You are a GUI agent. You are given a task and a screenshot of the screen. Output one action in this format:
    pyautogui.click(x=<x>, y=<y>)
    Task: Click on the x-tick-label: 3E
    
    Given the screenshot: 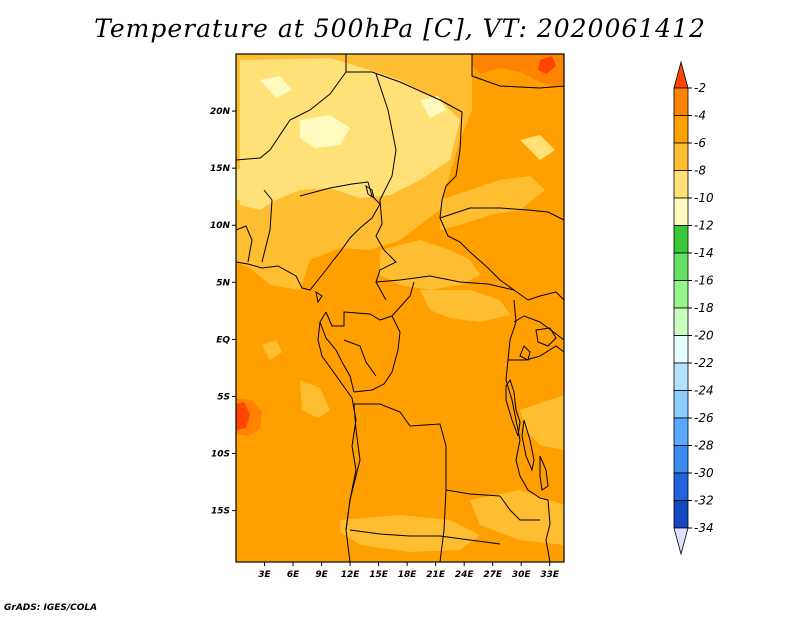 What is the action you would take?
    pyautogui.click(x=264, y=575)
    